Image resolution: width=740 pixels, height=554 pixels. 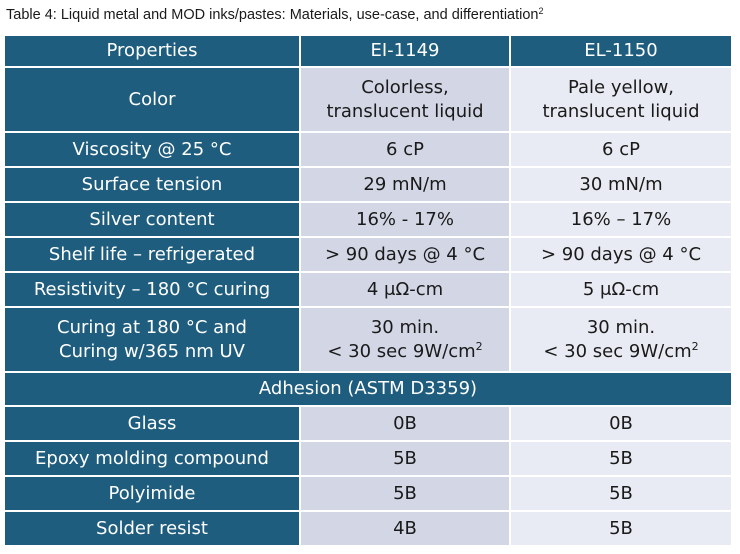 I want to click on header-row: Properties EI-1149 EL-1150, so click(x=368, y=51).